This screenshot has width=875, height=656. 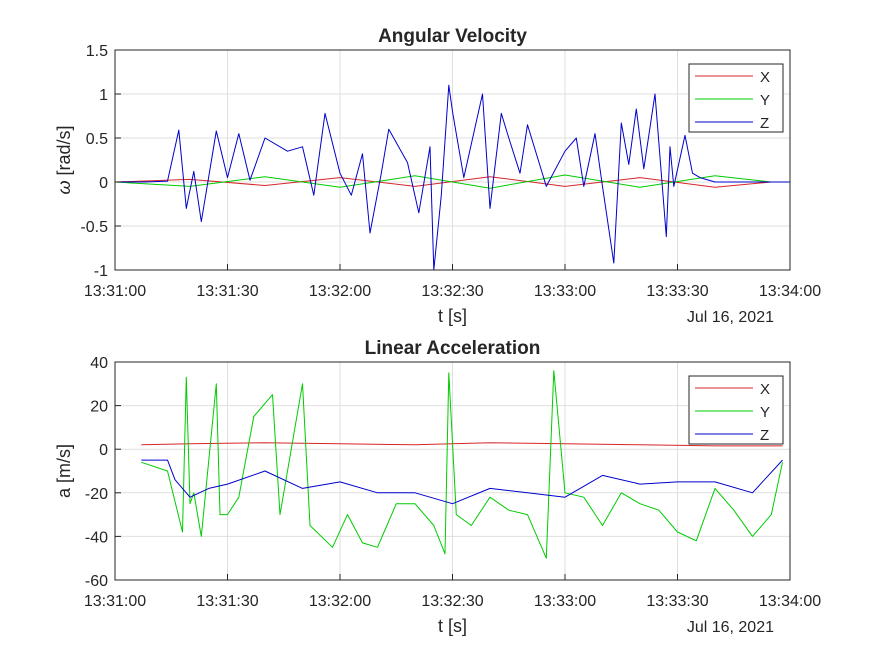 What do you see at coordinates (64, 188) in the screenshot?
I see `y-axis-symbol: ω` at bounding box center [64, 188].